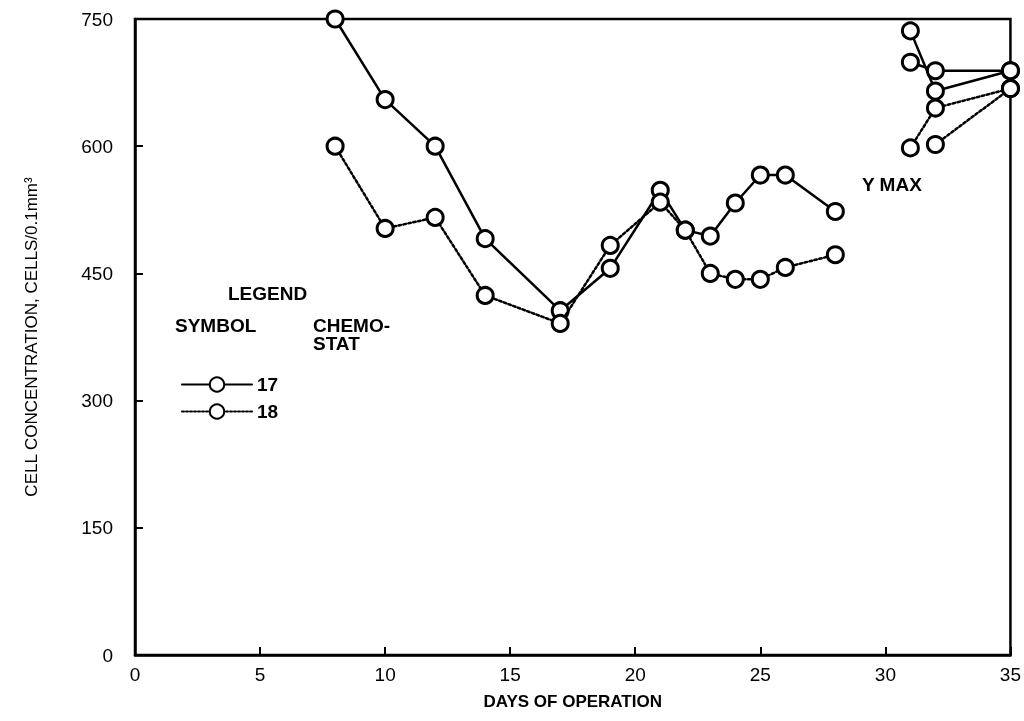 The image size is (1024, 721). I want to click on y-tick-label: 150, so click(97, 528).